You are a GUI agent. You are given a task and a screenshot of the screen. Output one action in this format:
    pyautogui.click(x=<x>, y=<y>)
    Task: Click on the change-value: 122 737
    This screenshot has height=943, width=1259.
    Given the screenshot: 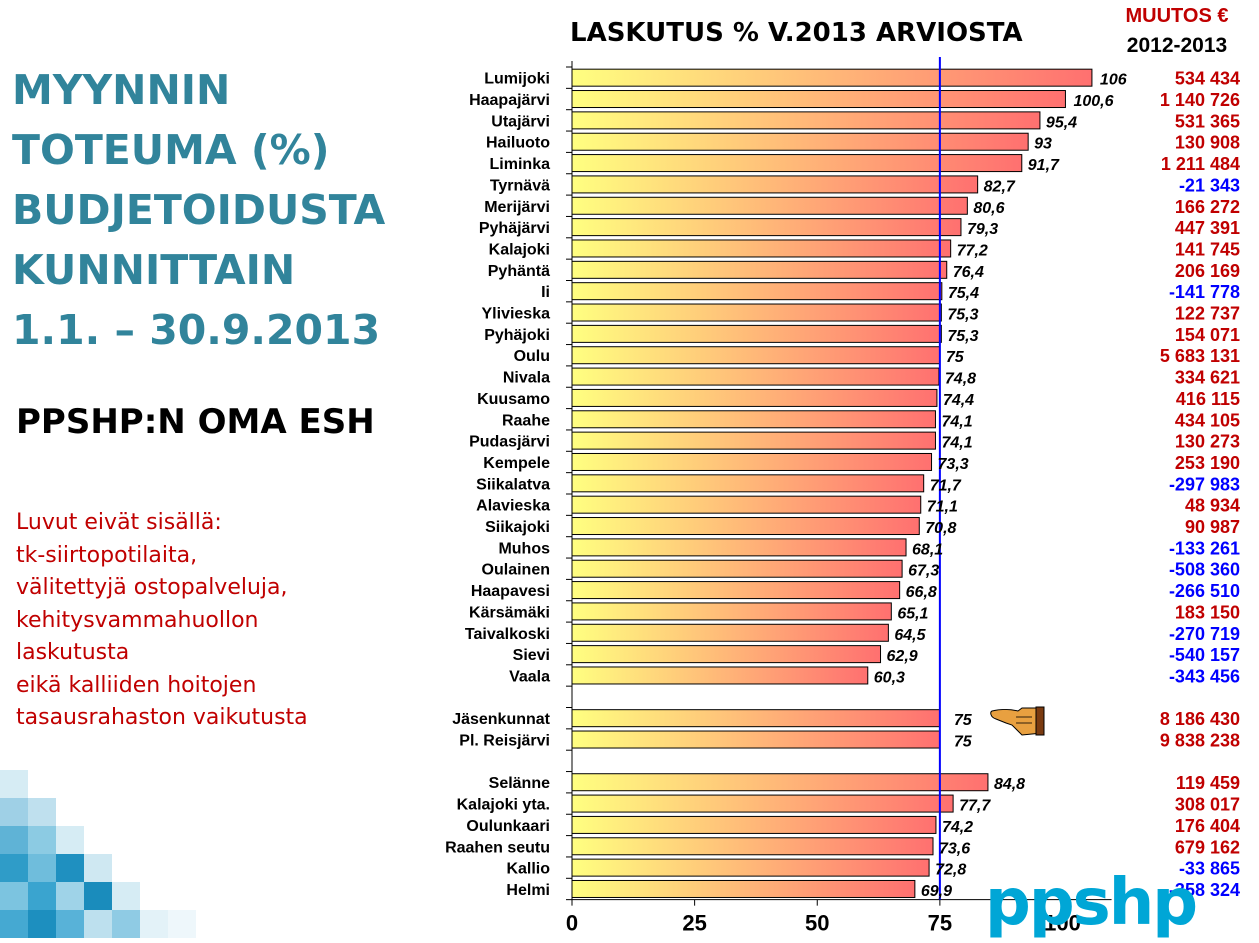 What is the action you would take?
    pyautogui.click(x=1207, y=314)
    